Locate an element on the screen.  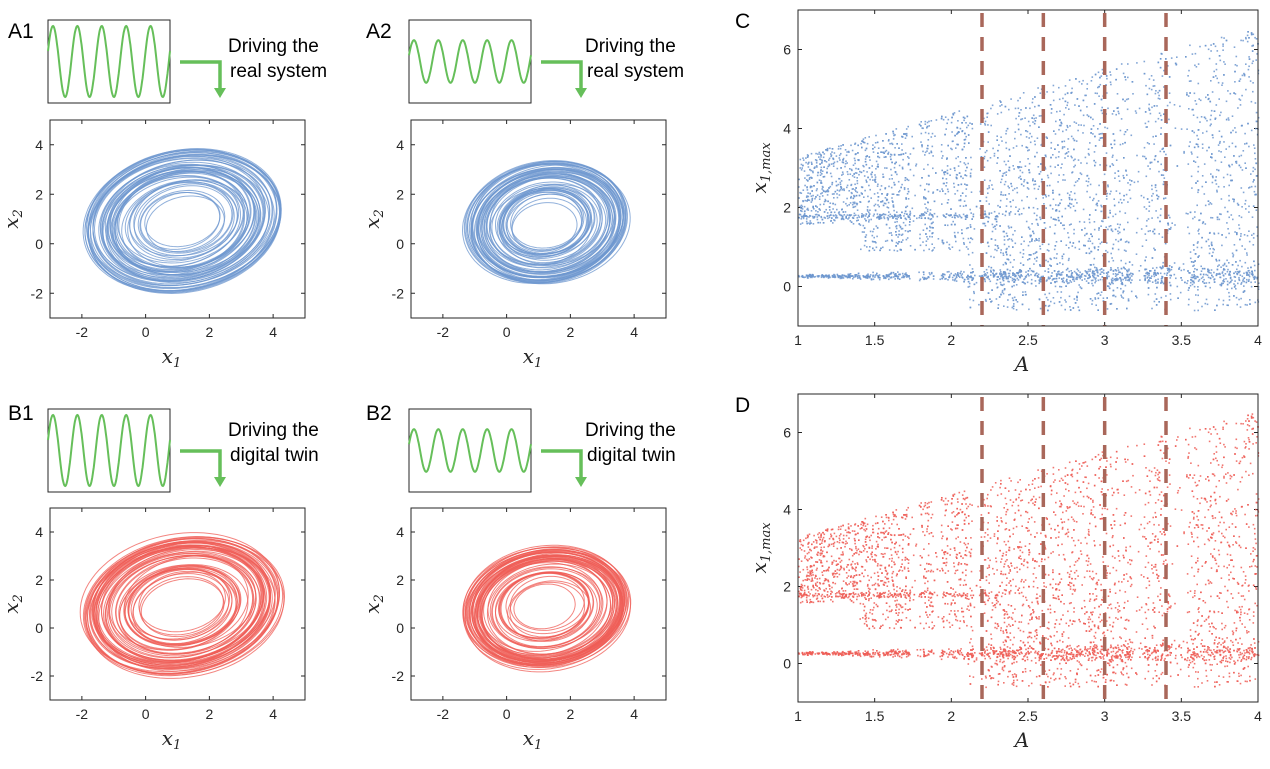
b2-ytick-label-1: 0 is located at coordinates (400, 628).